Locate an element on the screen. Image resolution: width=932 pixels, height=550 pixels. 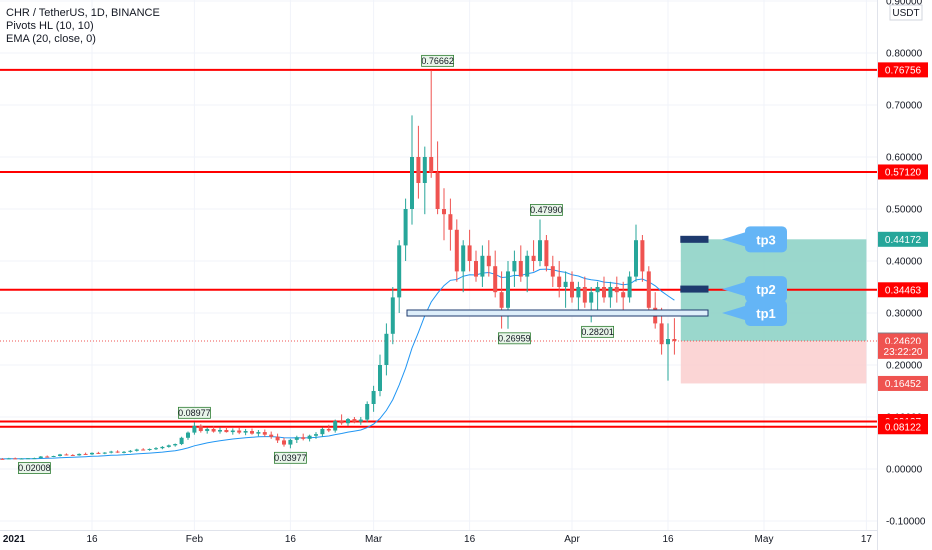
tp-bar-tp2 is located at coordinates (694, 289).